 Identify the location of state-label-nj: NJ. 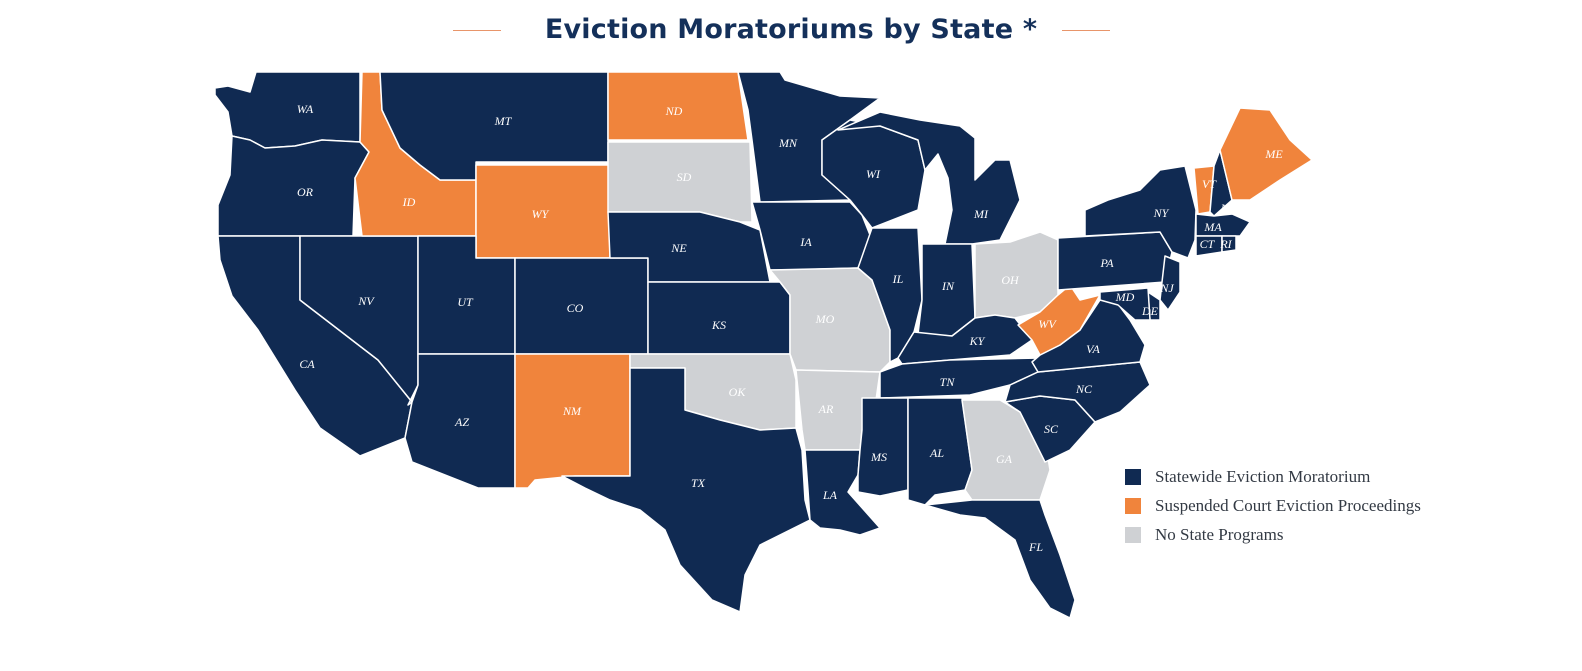
(1166, 288).